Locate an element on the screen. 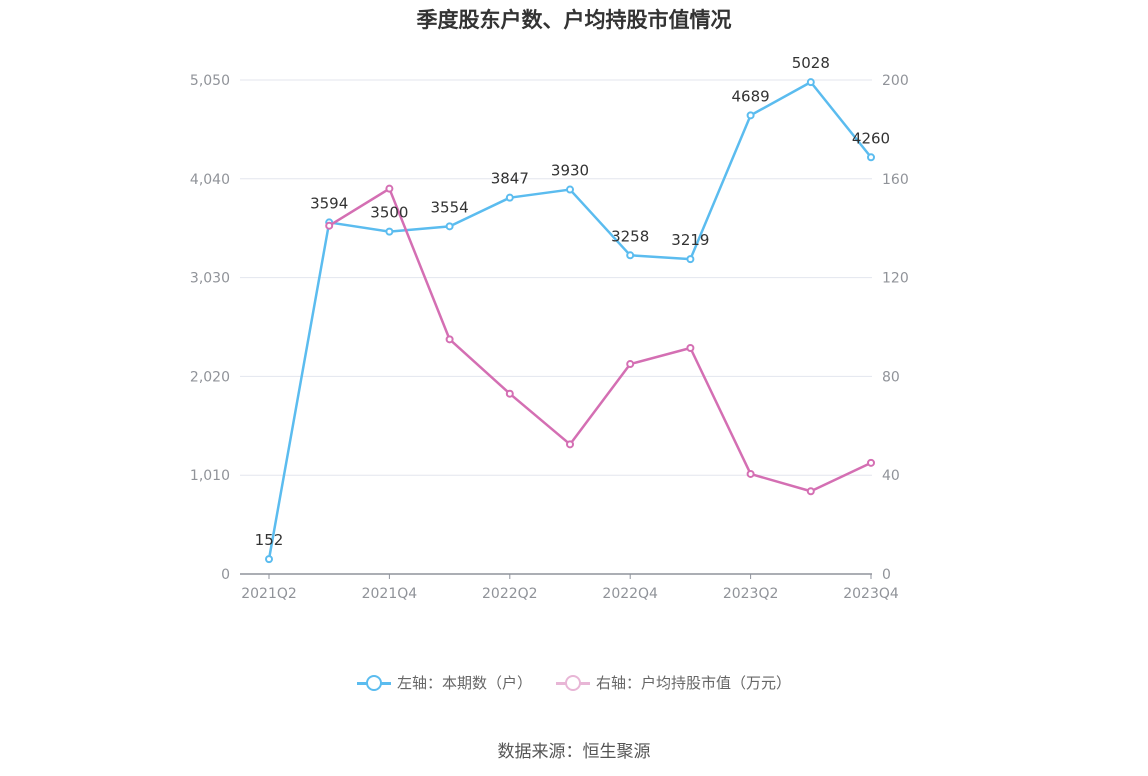 The width and height of the screenshot is (1148, 776). x-tick-label: 2021Q2 is located at coordinates (269, 594).